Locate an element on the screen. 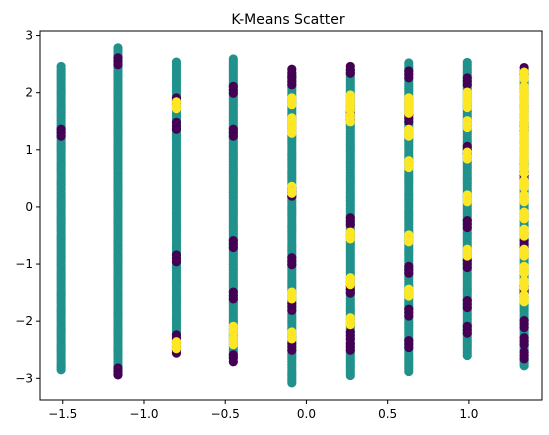 The image size is (549, 435). x-tick-label: −1.5 is located at coordinates (62, 414).